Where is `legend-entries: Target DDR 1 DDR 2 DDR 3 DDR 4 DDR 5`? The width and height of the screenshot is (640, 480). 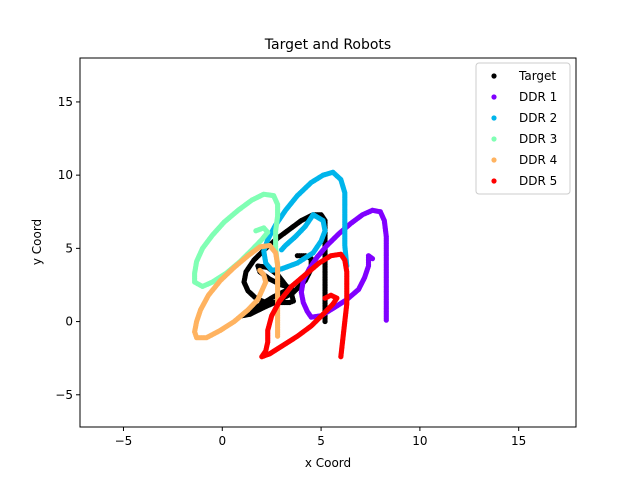
legend-entries: Target DDR 1 DDR 2 DDR 3 DDR 4 DDR 5 is located at coordinates (524, 128).